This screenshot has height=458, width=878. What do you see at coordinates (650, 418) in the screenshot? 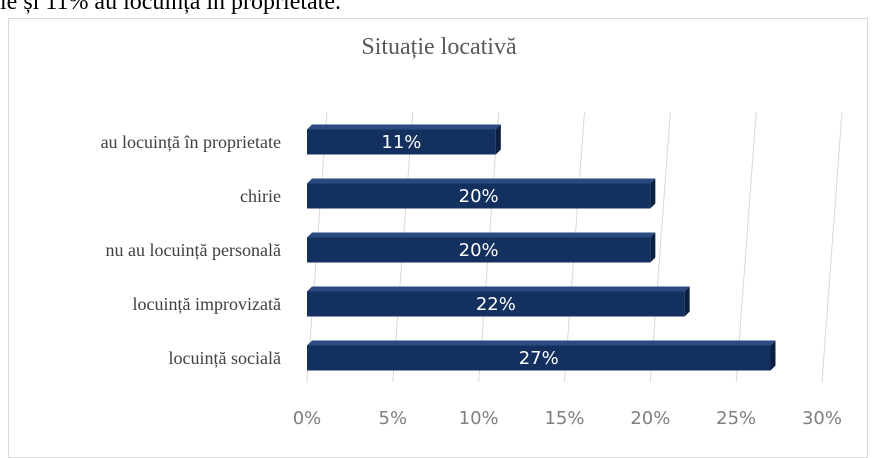
I see `x-tick-label: 20%` at bounding box center [650, 418].